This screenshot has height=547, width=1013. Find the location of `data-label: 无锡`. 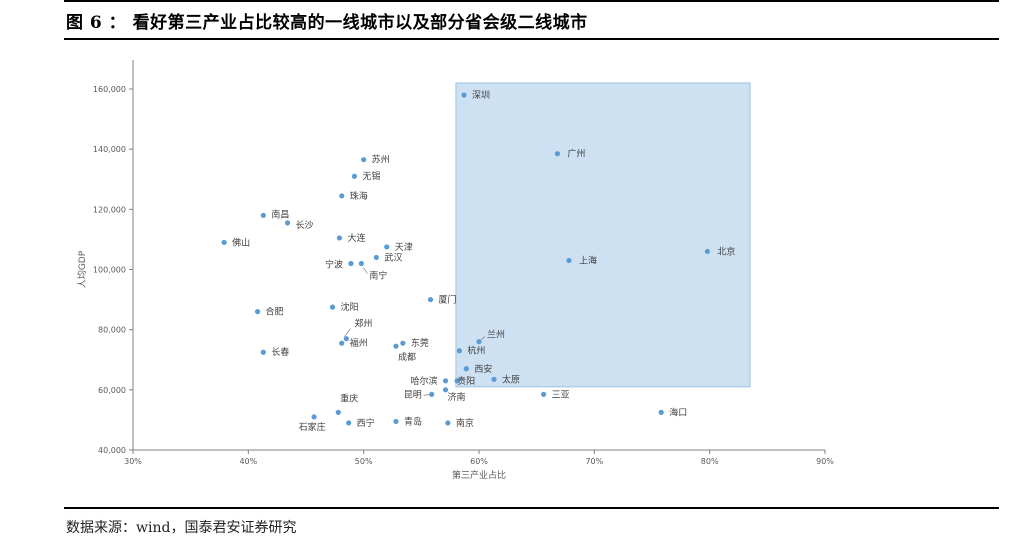

data-label: 无锡 is located at coordinates (371, 176).